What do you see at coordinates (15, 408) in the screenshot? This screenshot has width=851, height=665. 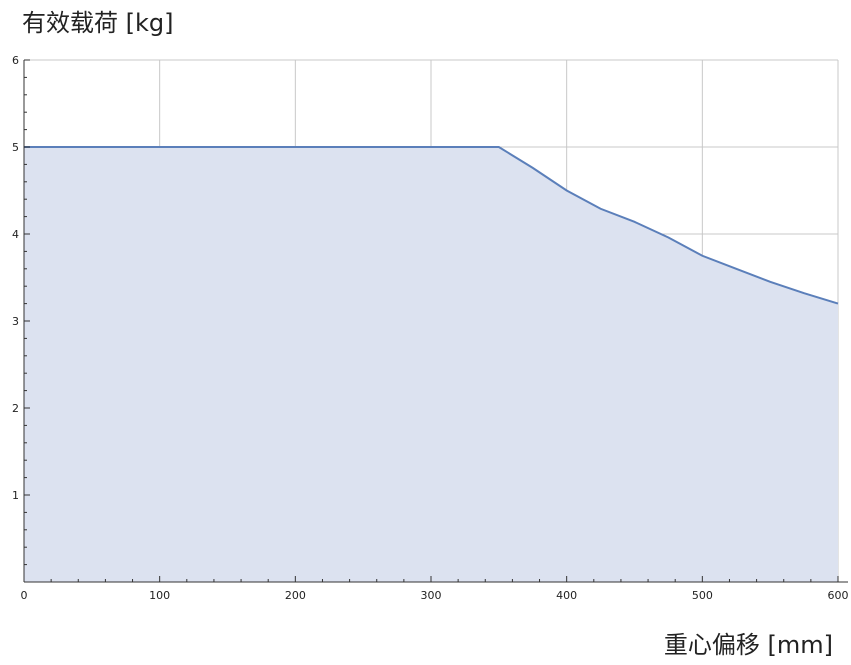 I see `y-tick-label: 2` at bounding box center [15, 408].